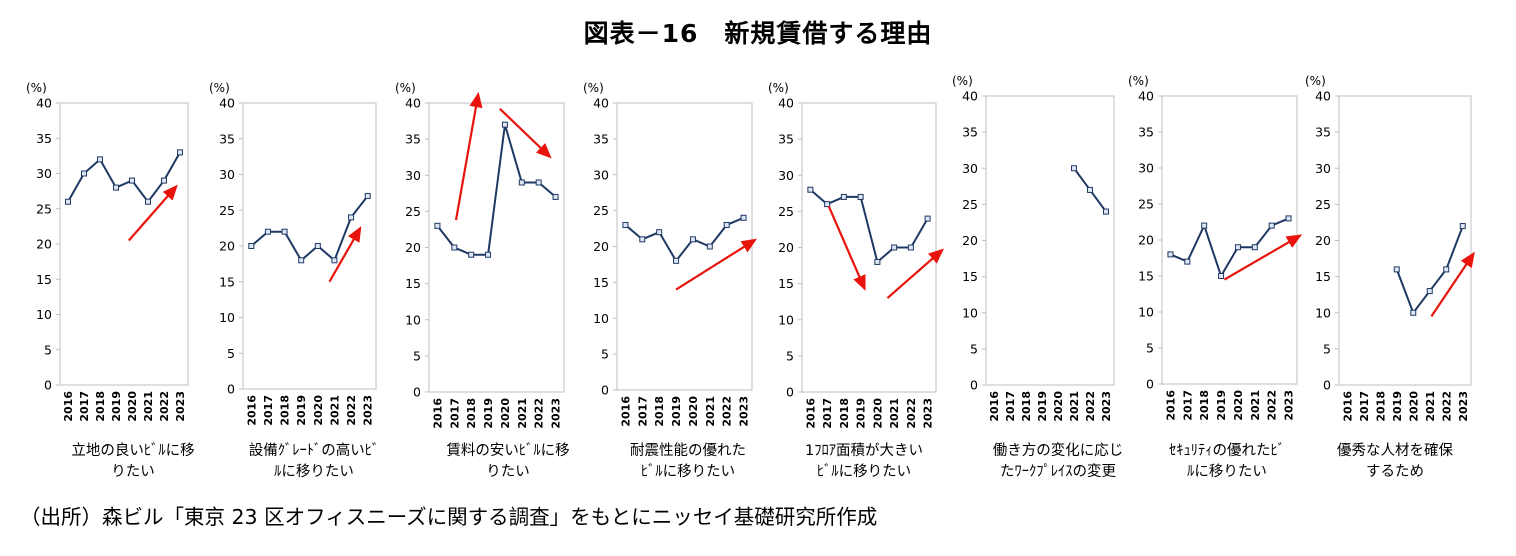 This screenshot has height=556, width=1516. I want to click on chart-caption: 設備ｸﾞﾚｰﾄﾞの高いﾋﾞ, so click(314, 450).